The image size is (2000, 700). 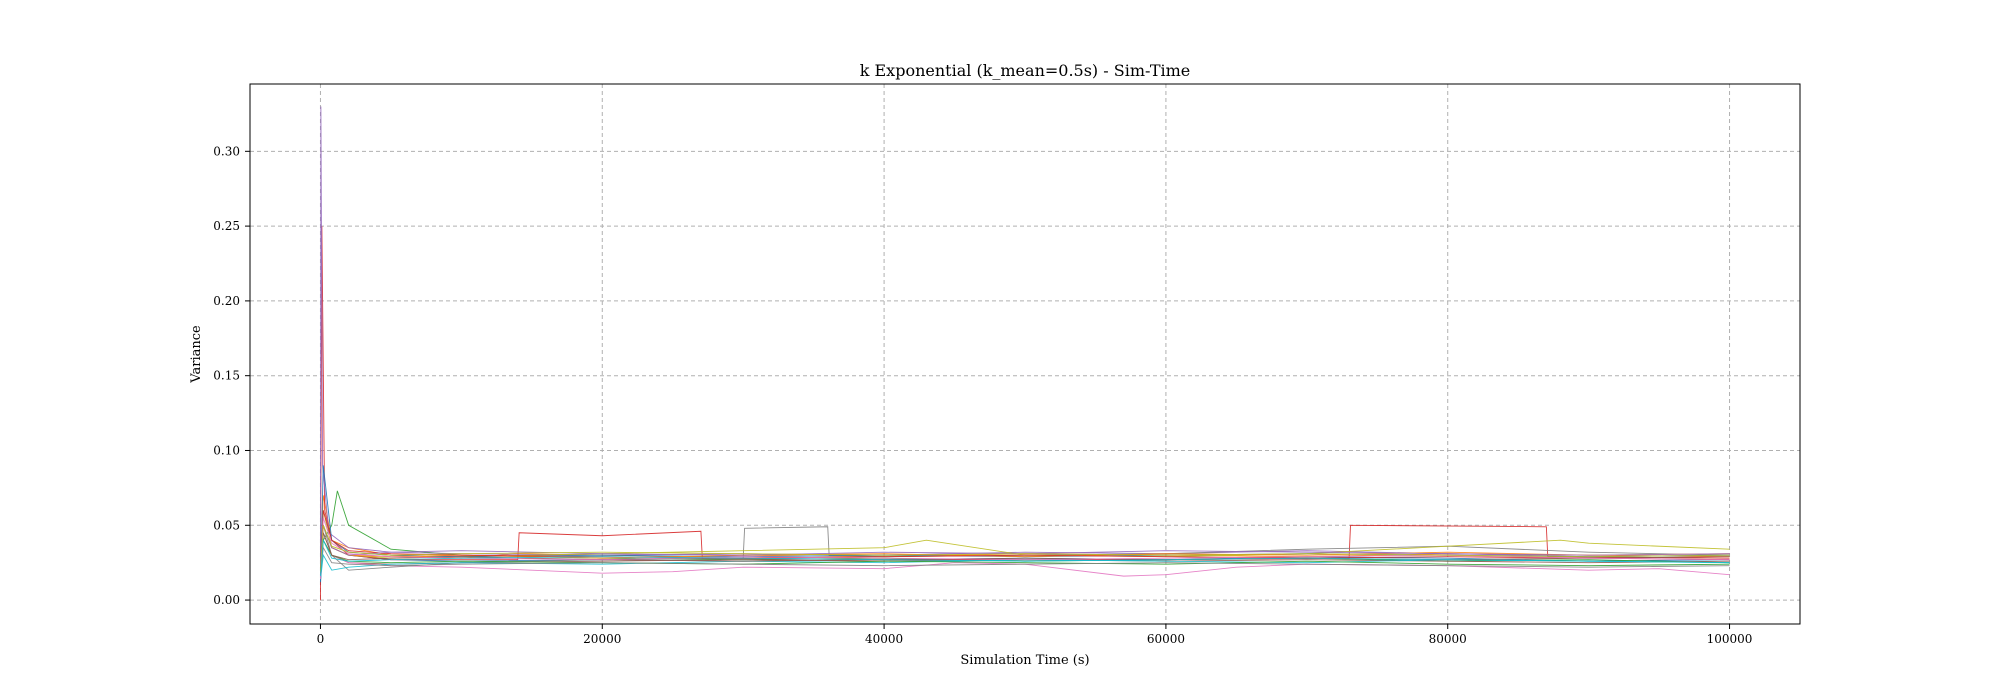 I want to click on x-tick-label: 60000, so click(x=1166, y=639).